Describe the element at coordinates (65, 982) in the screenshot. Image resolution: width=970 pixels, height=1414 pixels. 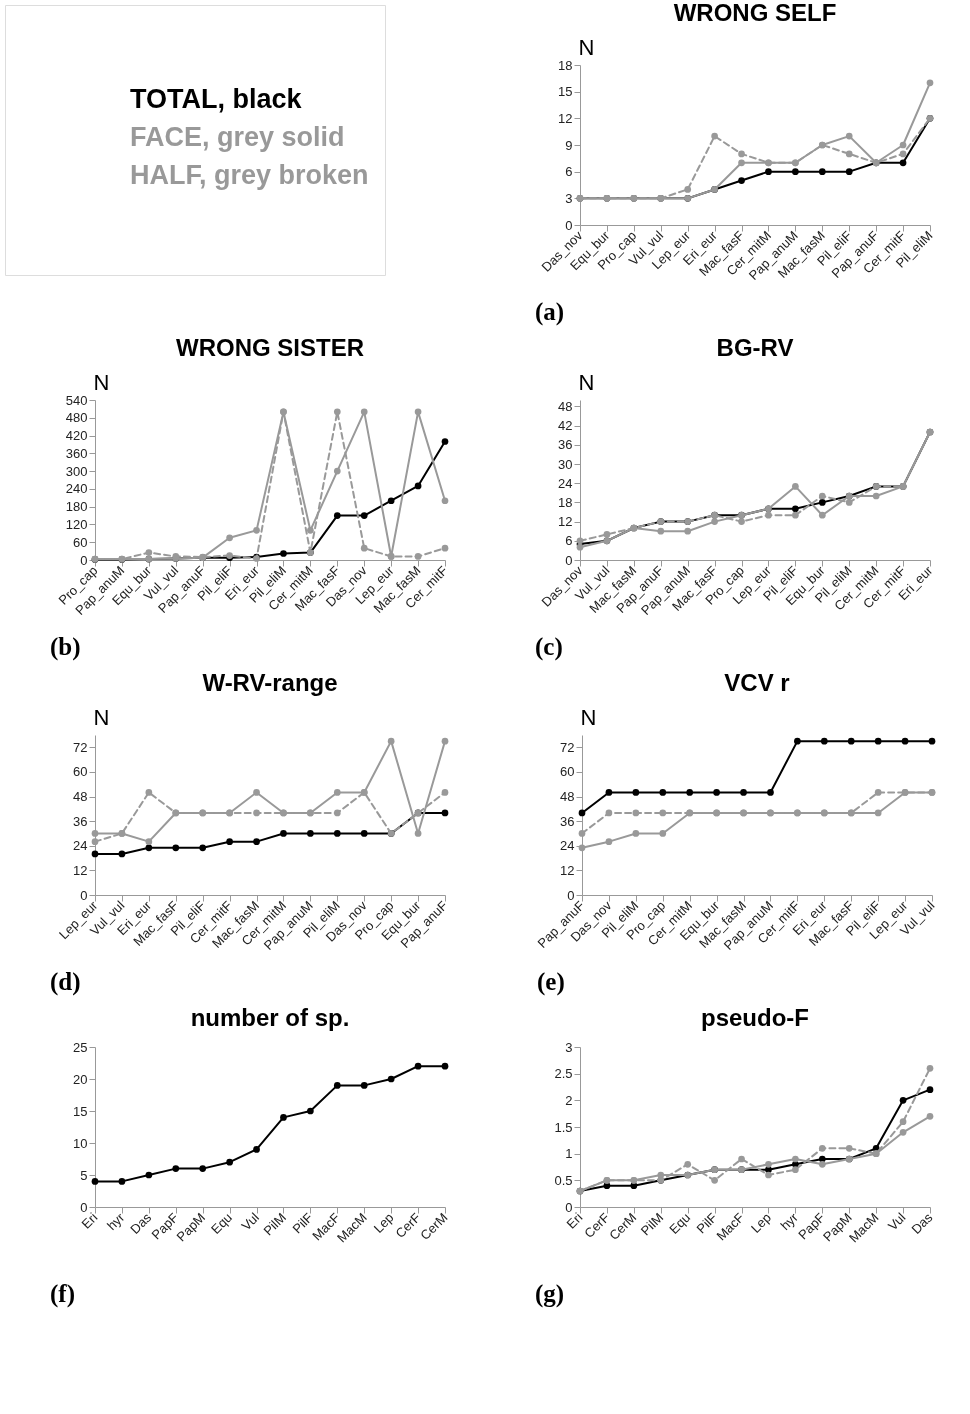
I see `text: (d)` at that location.